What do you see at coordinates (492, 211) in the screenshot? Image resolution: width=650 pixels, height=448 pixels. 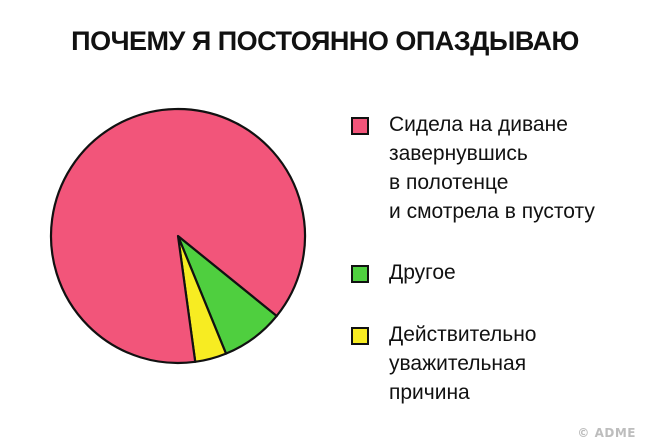 I see `legend-label-line: и смотрела в пустоту` at bounding box center [492, 211].